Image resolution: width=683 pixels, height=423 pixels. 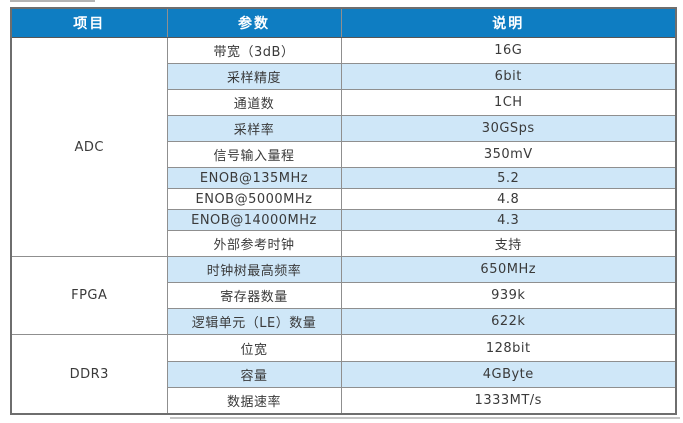 I want to click on value-cell: 1333MT/s, so click(x=508, y=400).